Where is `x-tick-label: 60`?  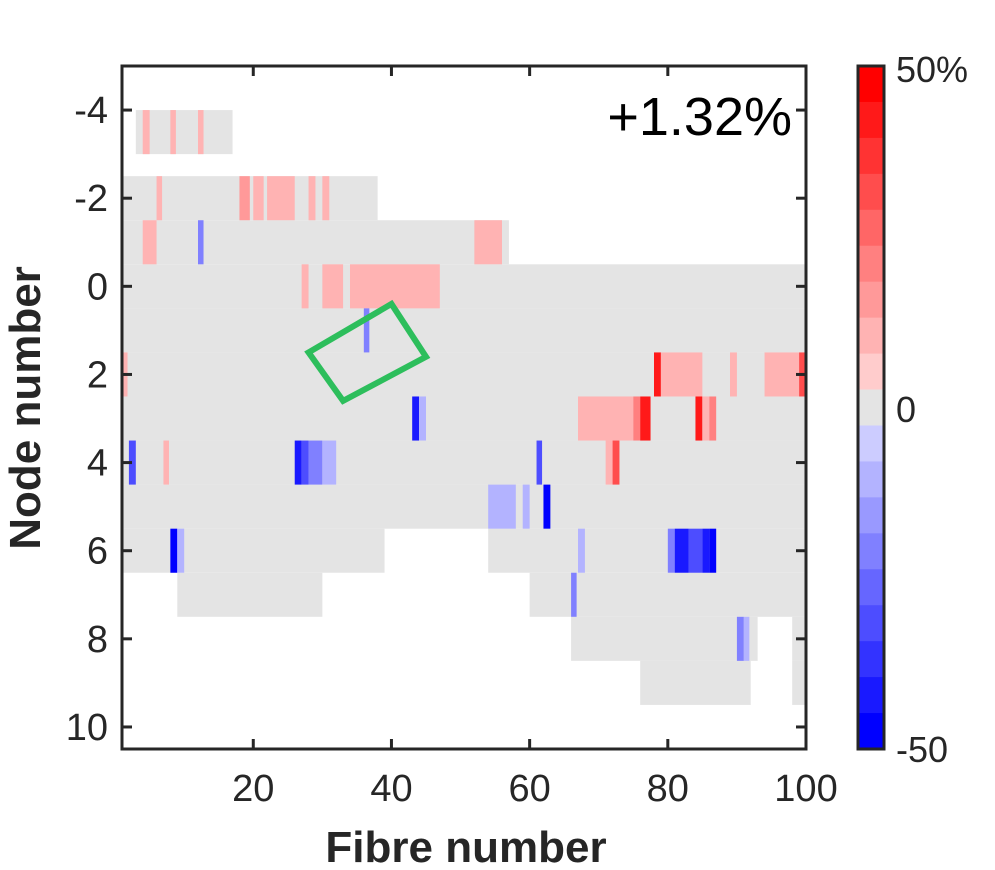 x-tick-label: 60 is located at coordinates (529, 789).